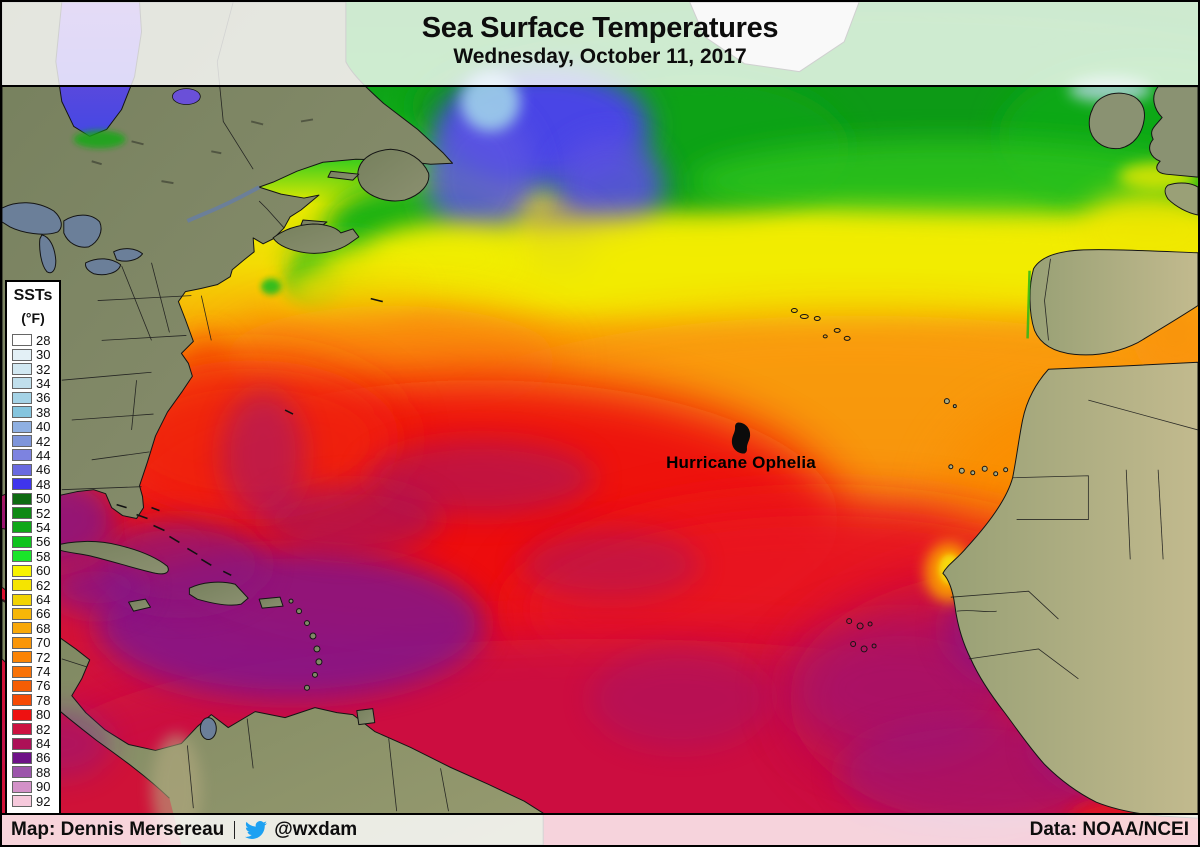 The image size is (1200, 847). What do you see at coordinates (33, 383) in the screenshot?
I see `legend-entry: 34` at bounding box center [33, 383].